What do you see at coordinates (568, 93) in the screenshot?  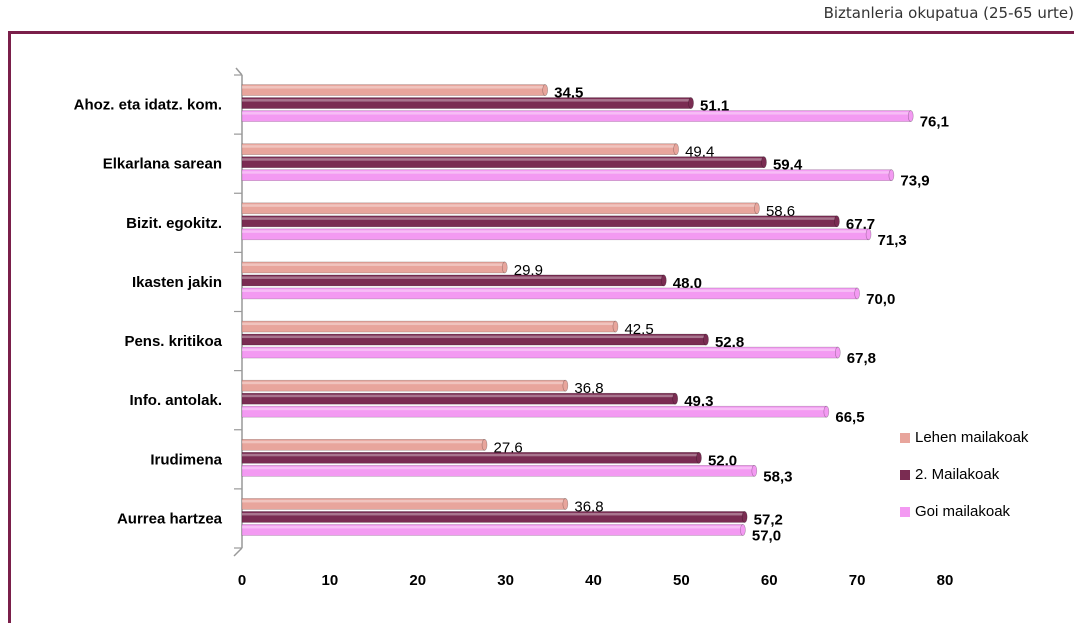 I see `data-label: 34,5` at bounding box center [568, 93].